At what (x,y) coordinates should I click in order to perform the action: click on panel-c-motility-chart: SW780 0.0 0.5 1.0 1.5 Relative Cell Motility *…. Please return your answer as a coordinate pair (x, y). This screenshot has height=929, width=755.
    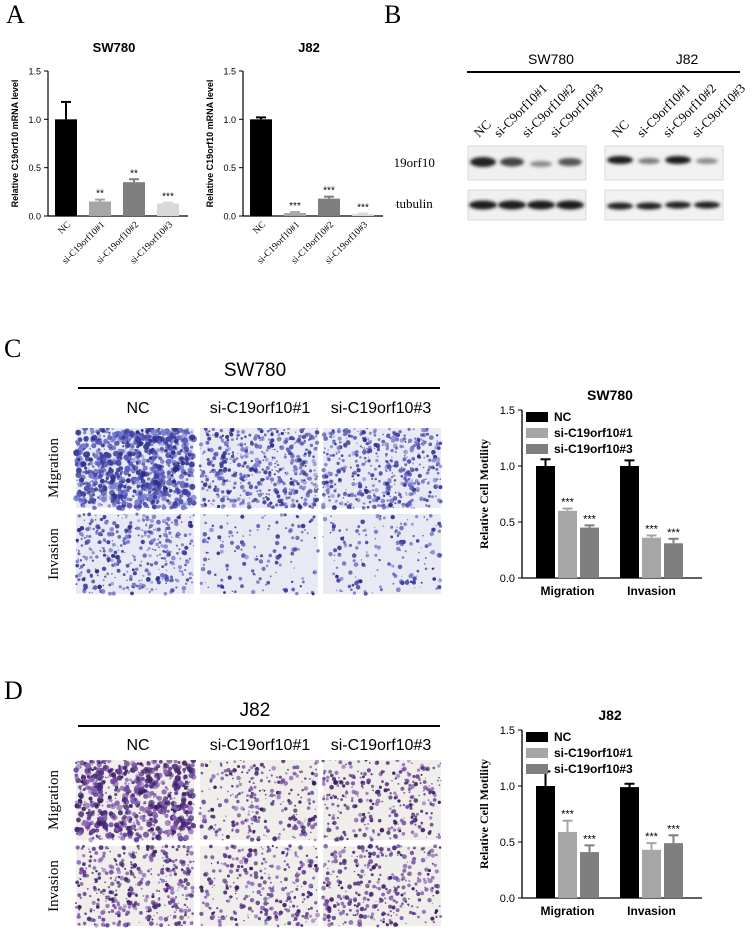
    Looking at the image, I should click on (589, 492).